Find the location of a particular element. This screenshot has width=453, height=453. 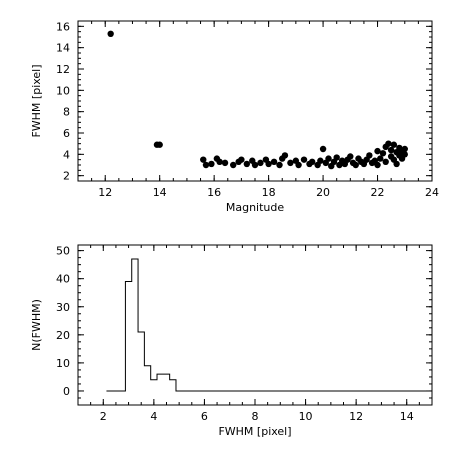

x-tick-label: 2 is located at coordinates (103, 416).